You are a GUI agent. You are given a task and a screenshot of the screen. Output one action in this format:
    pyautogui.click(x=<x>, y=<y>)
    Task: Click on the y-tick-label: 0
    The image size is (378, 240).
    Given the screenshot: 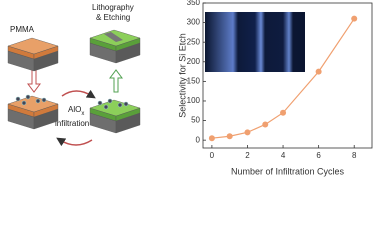 What is the action you would take?
    pyautogui.click(x=198, y=139)
    